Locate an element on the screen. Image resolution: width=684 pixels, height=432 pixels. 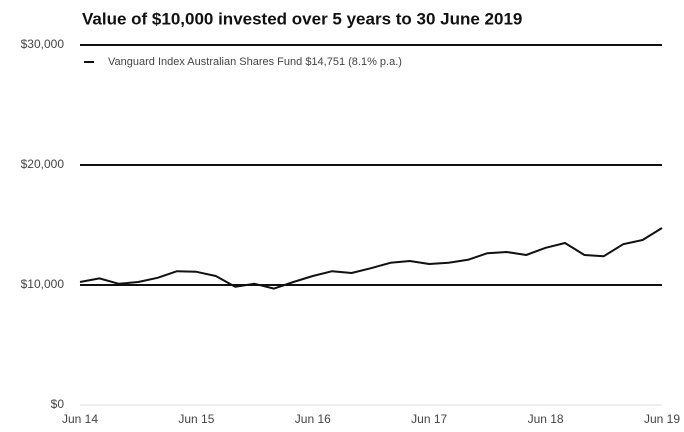
y-tick-label: $0 is located at coordinates (58, 404).